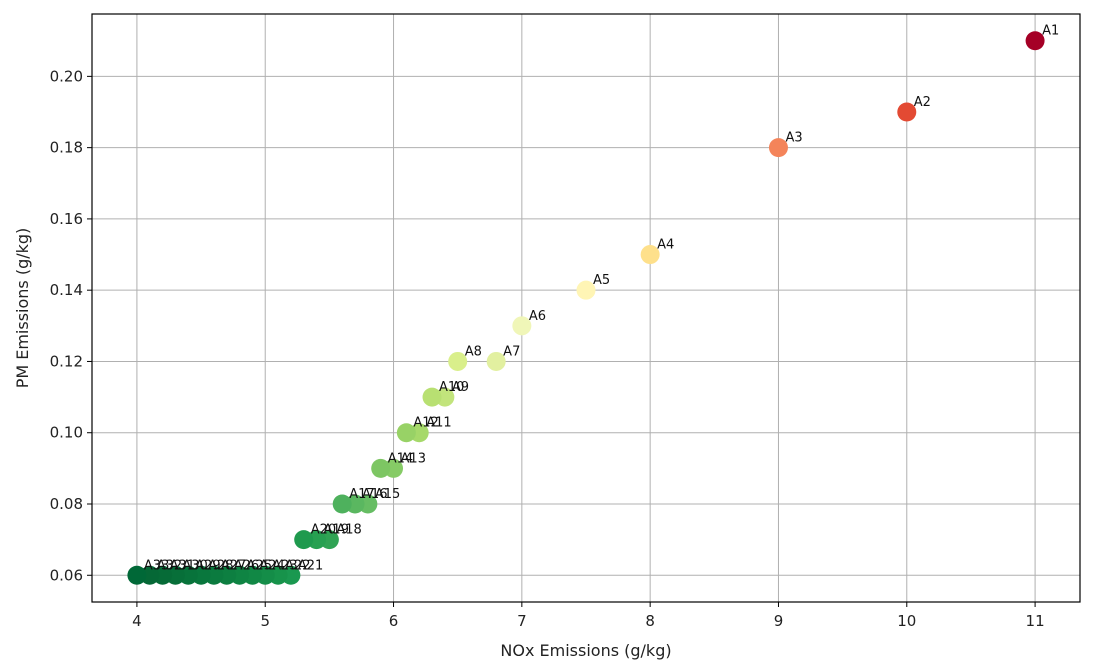 The image size is (1094, 671). What do you see at coordinates (650, 621) in the screenshot?
I see `x-tick-label: 8` at bounding box center [650, 621].